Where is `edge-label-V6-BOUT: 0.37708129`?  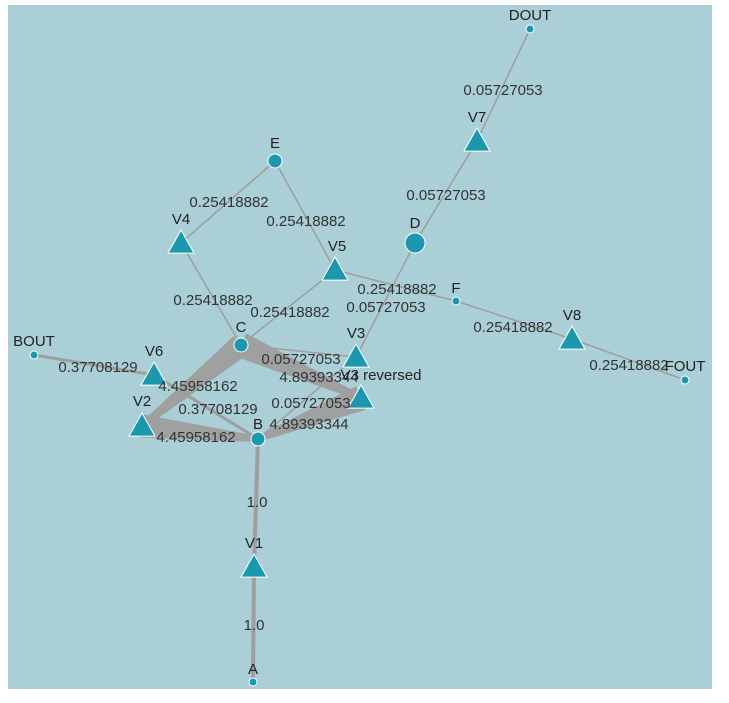 edge-label-V6-BOUT: 0.37708129 is located at coordinates (97, 367).